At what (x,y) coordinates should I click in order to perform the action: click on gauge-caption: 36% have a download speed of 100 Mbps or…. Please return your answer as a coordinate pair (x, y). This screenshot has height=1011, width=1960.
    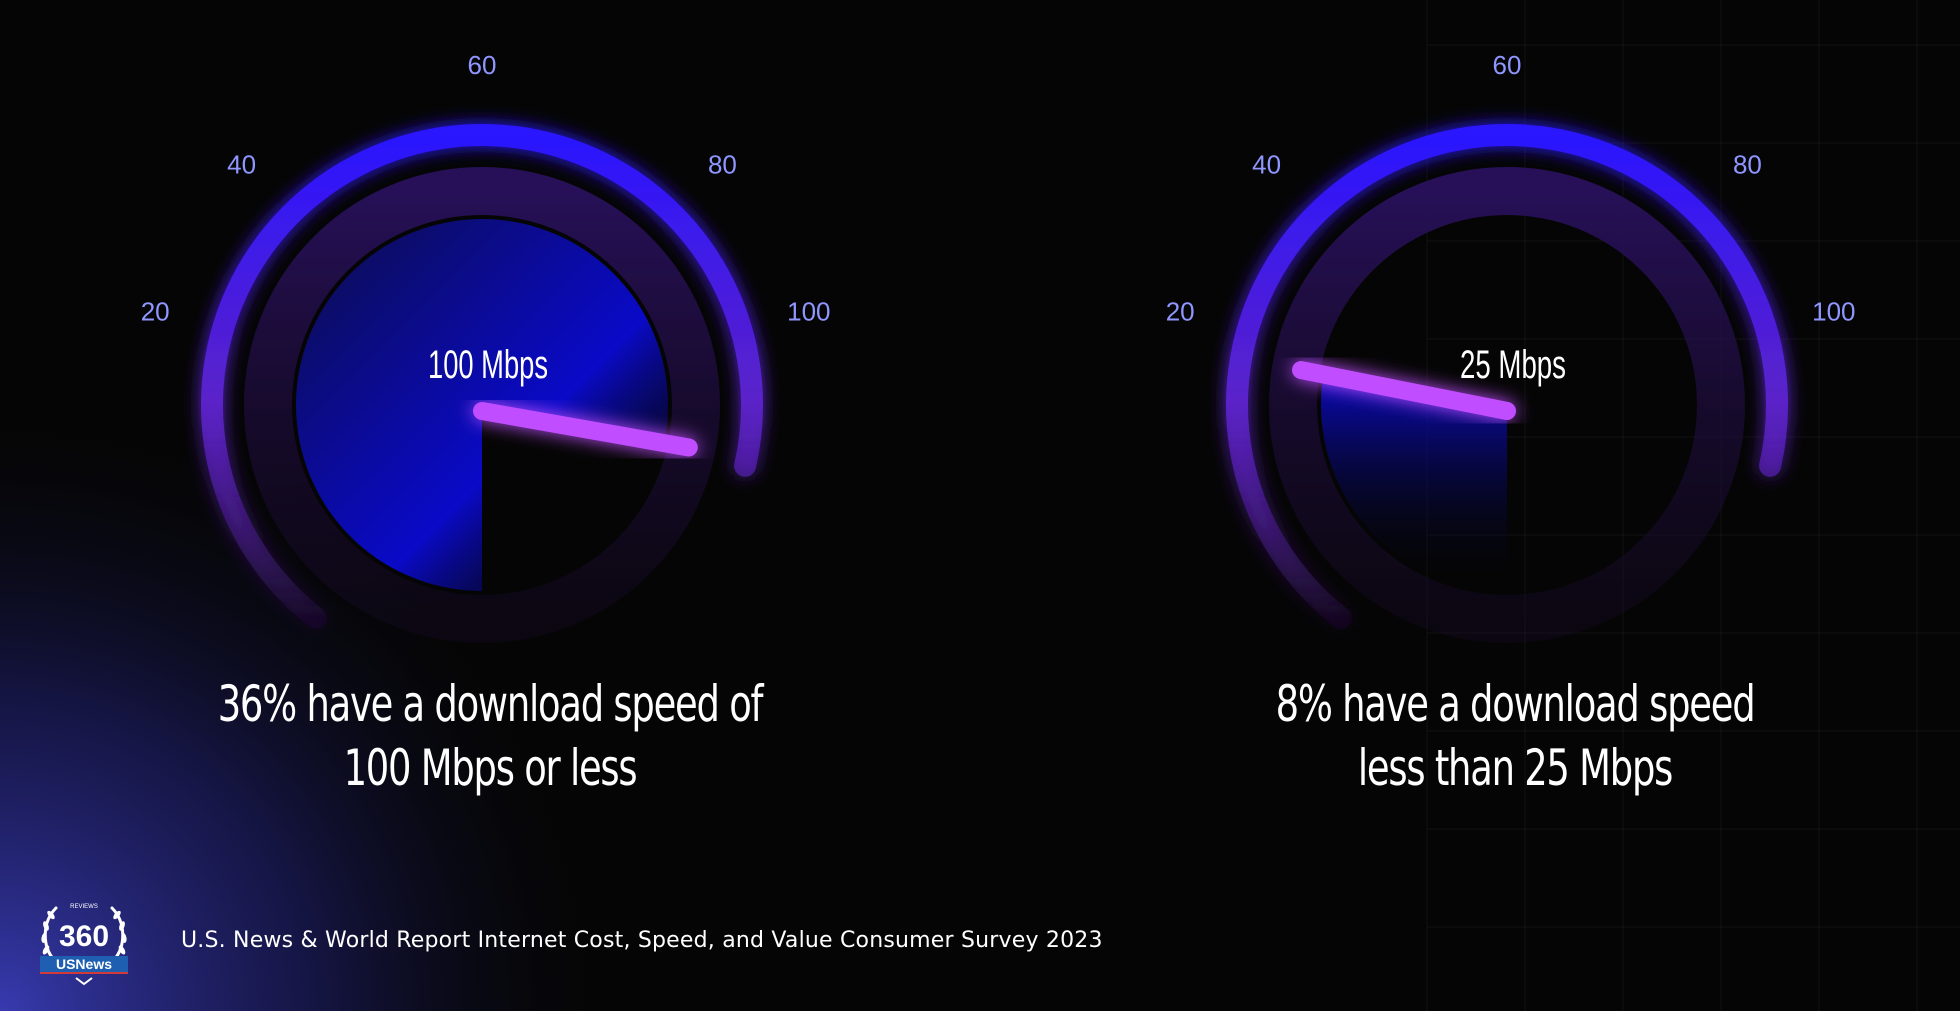
    Looking at the image, I should click on (490, 736).